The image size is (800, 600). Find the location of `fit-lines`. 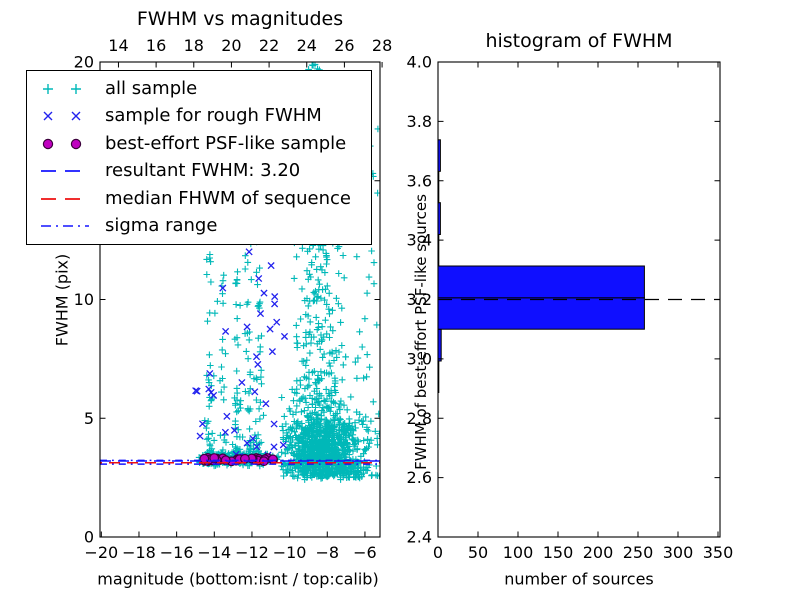

fit-lines is located at coordinates (240, 462).